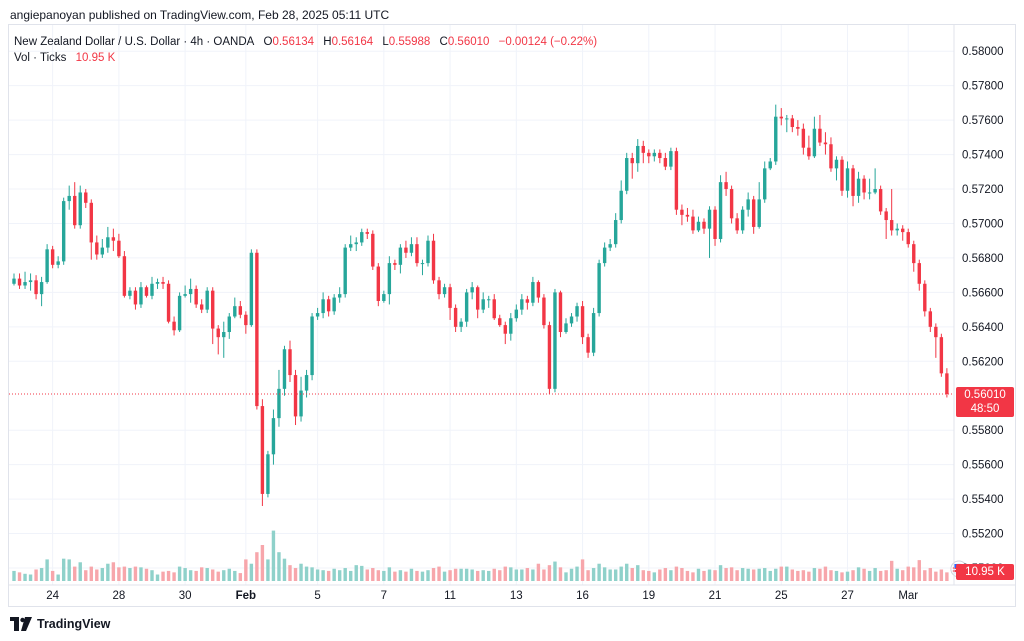 This screenshot has width=1024, height=641. I want to click on footer-brand: TradingView, so click(60, 624).